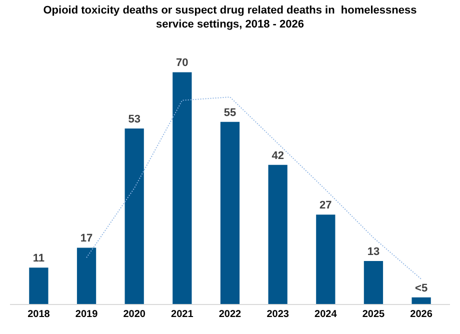  What do you see at coordinates (421, 288) in the screenshot?
I see `data-label: <5` at bounding box center [421, 288].